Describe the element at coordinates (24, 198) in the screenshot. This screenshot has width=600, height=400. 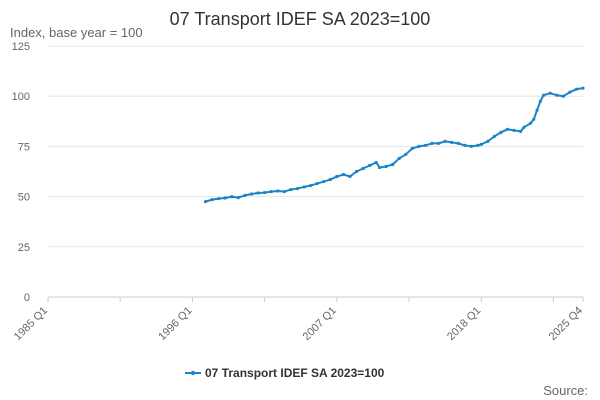
I see `y-tick-label: 50` at that location.